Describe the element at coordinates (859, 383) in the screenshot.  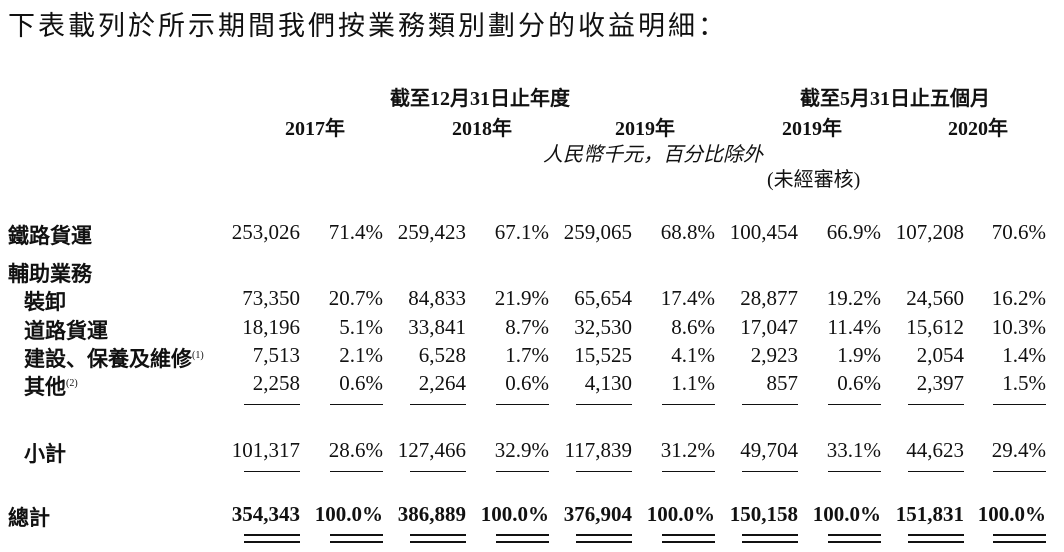
I see `cell-others-2019ytd-pct: 0.6%` at that location.